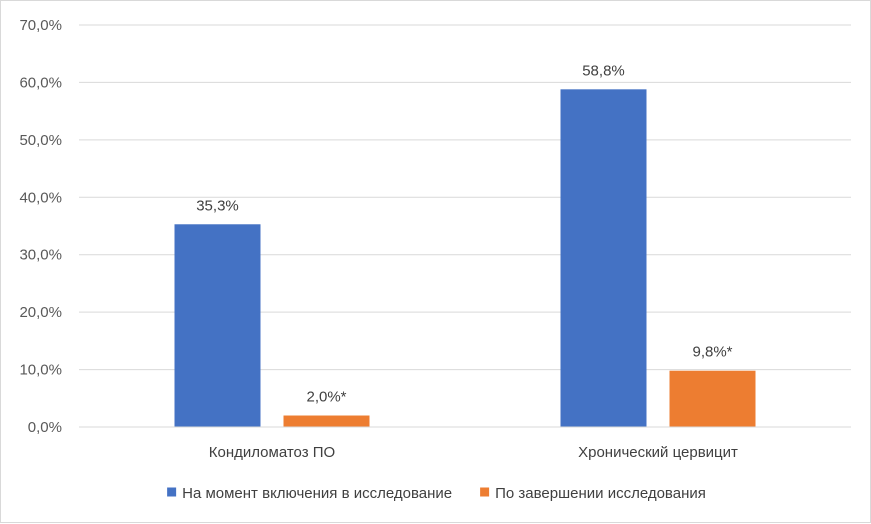 The width and height of the screenshot is (871, 524). Describe the element at coordinates (603, 70) in the screenshot. I see `data-label: 58,8%` at that location.